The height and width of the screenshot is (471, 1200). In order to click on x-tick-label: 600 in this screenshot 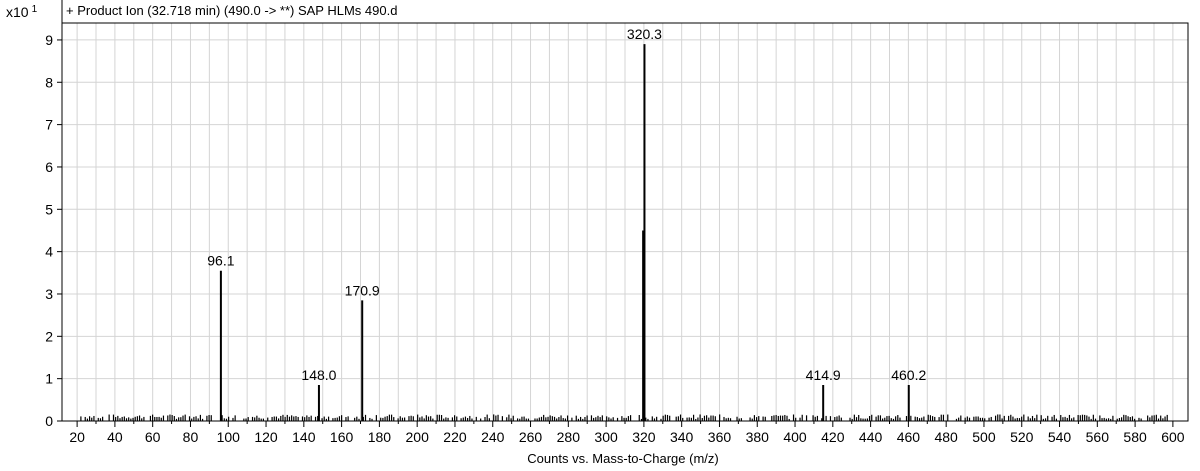, I will do `click(1173, 437)`.